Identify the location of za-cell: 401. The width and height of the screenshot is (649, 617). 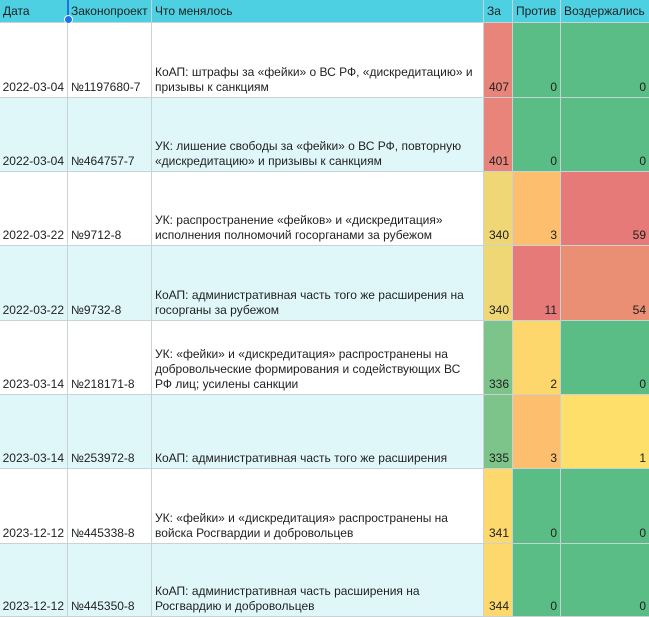
(498, 135).